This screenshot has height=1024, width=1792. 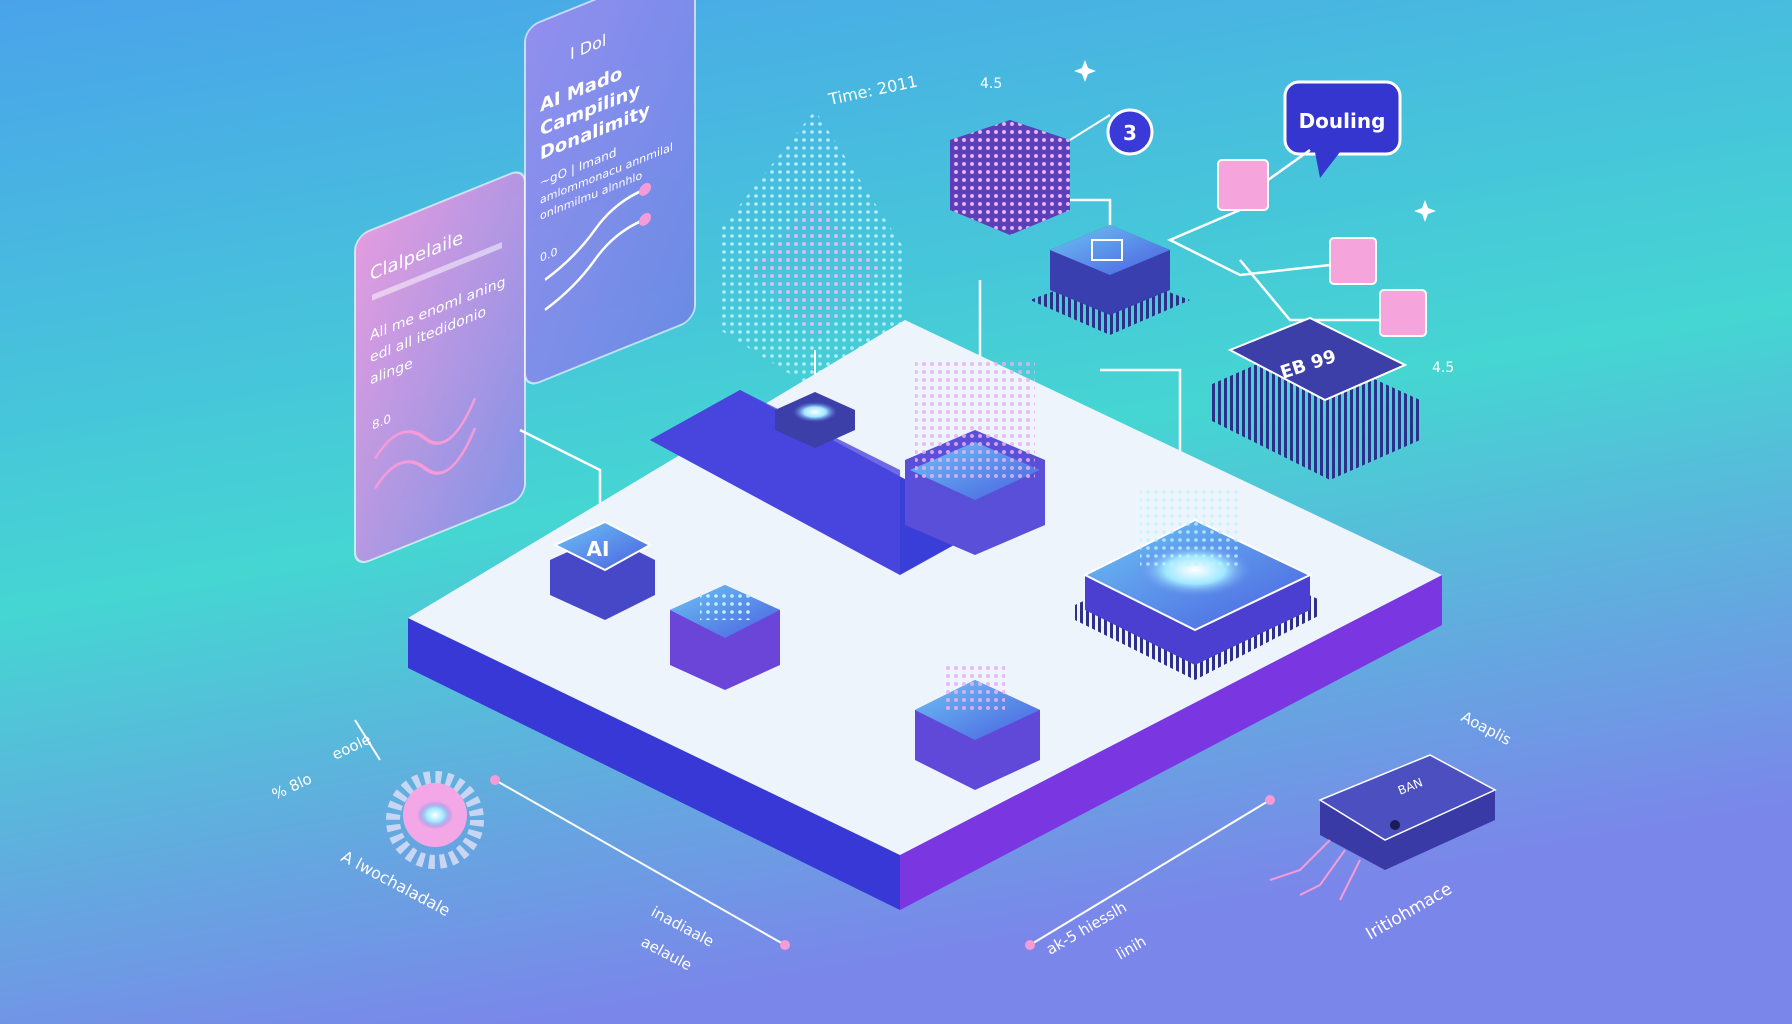 What do you see at coordinates (602, 570) in the screenshot?
I see `ai-chip: AI` at bounding box center [602, 570].